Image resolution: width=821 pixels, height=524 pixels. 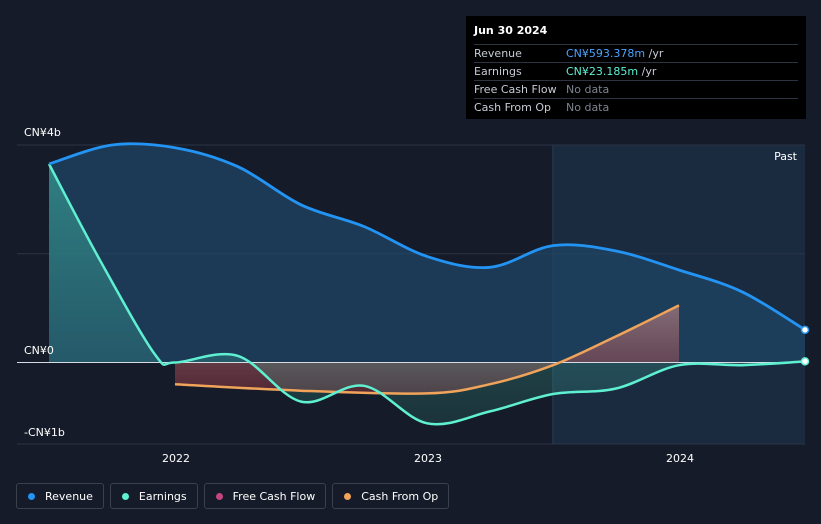 I want to click on tooltip-row-cash-from-op: Cash From Op No data, so click(x=636, y=107).